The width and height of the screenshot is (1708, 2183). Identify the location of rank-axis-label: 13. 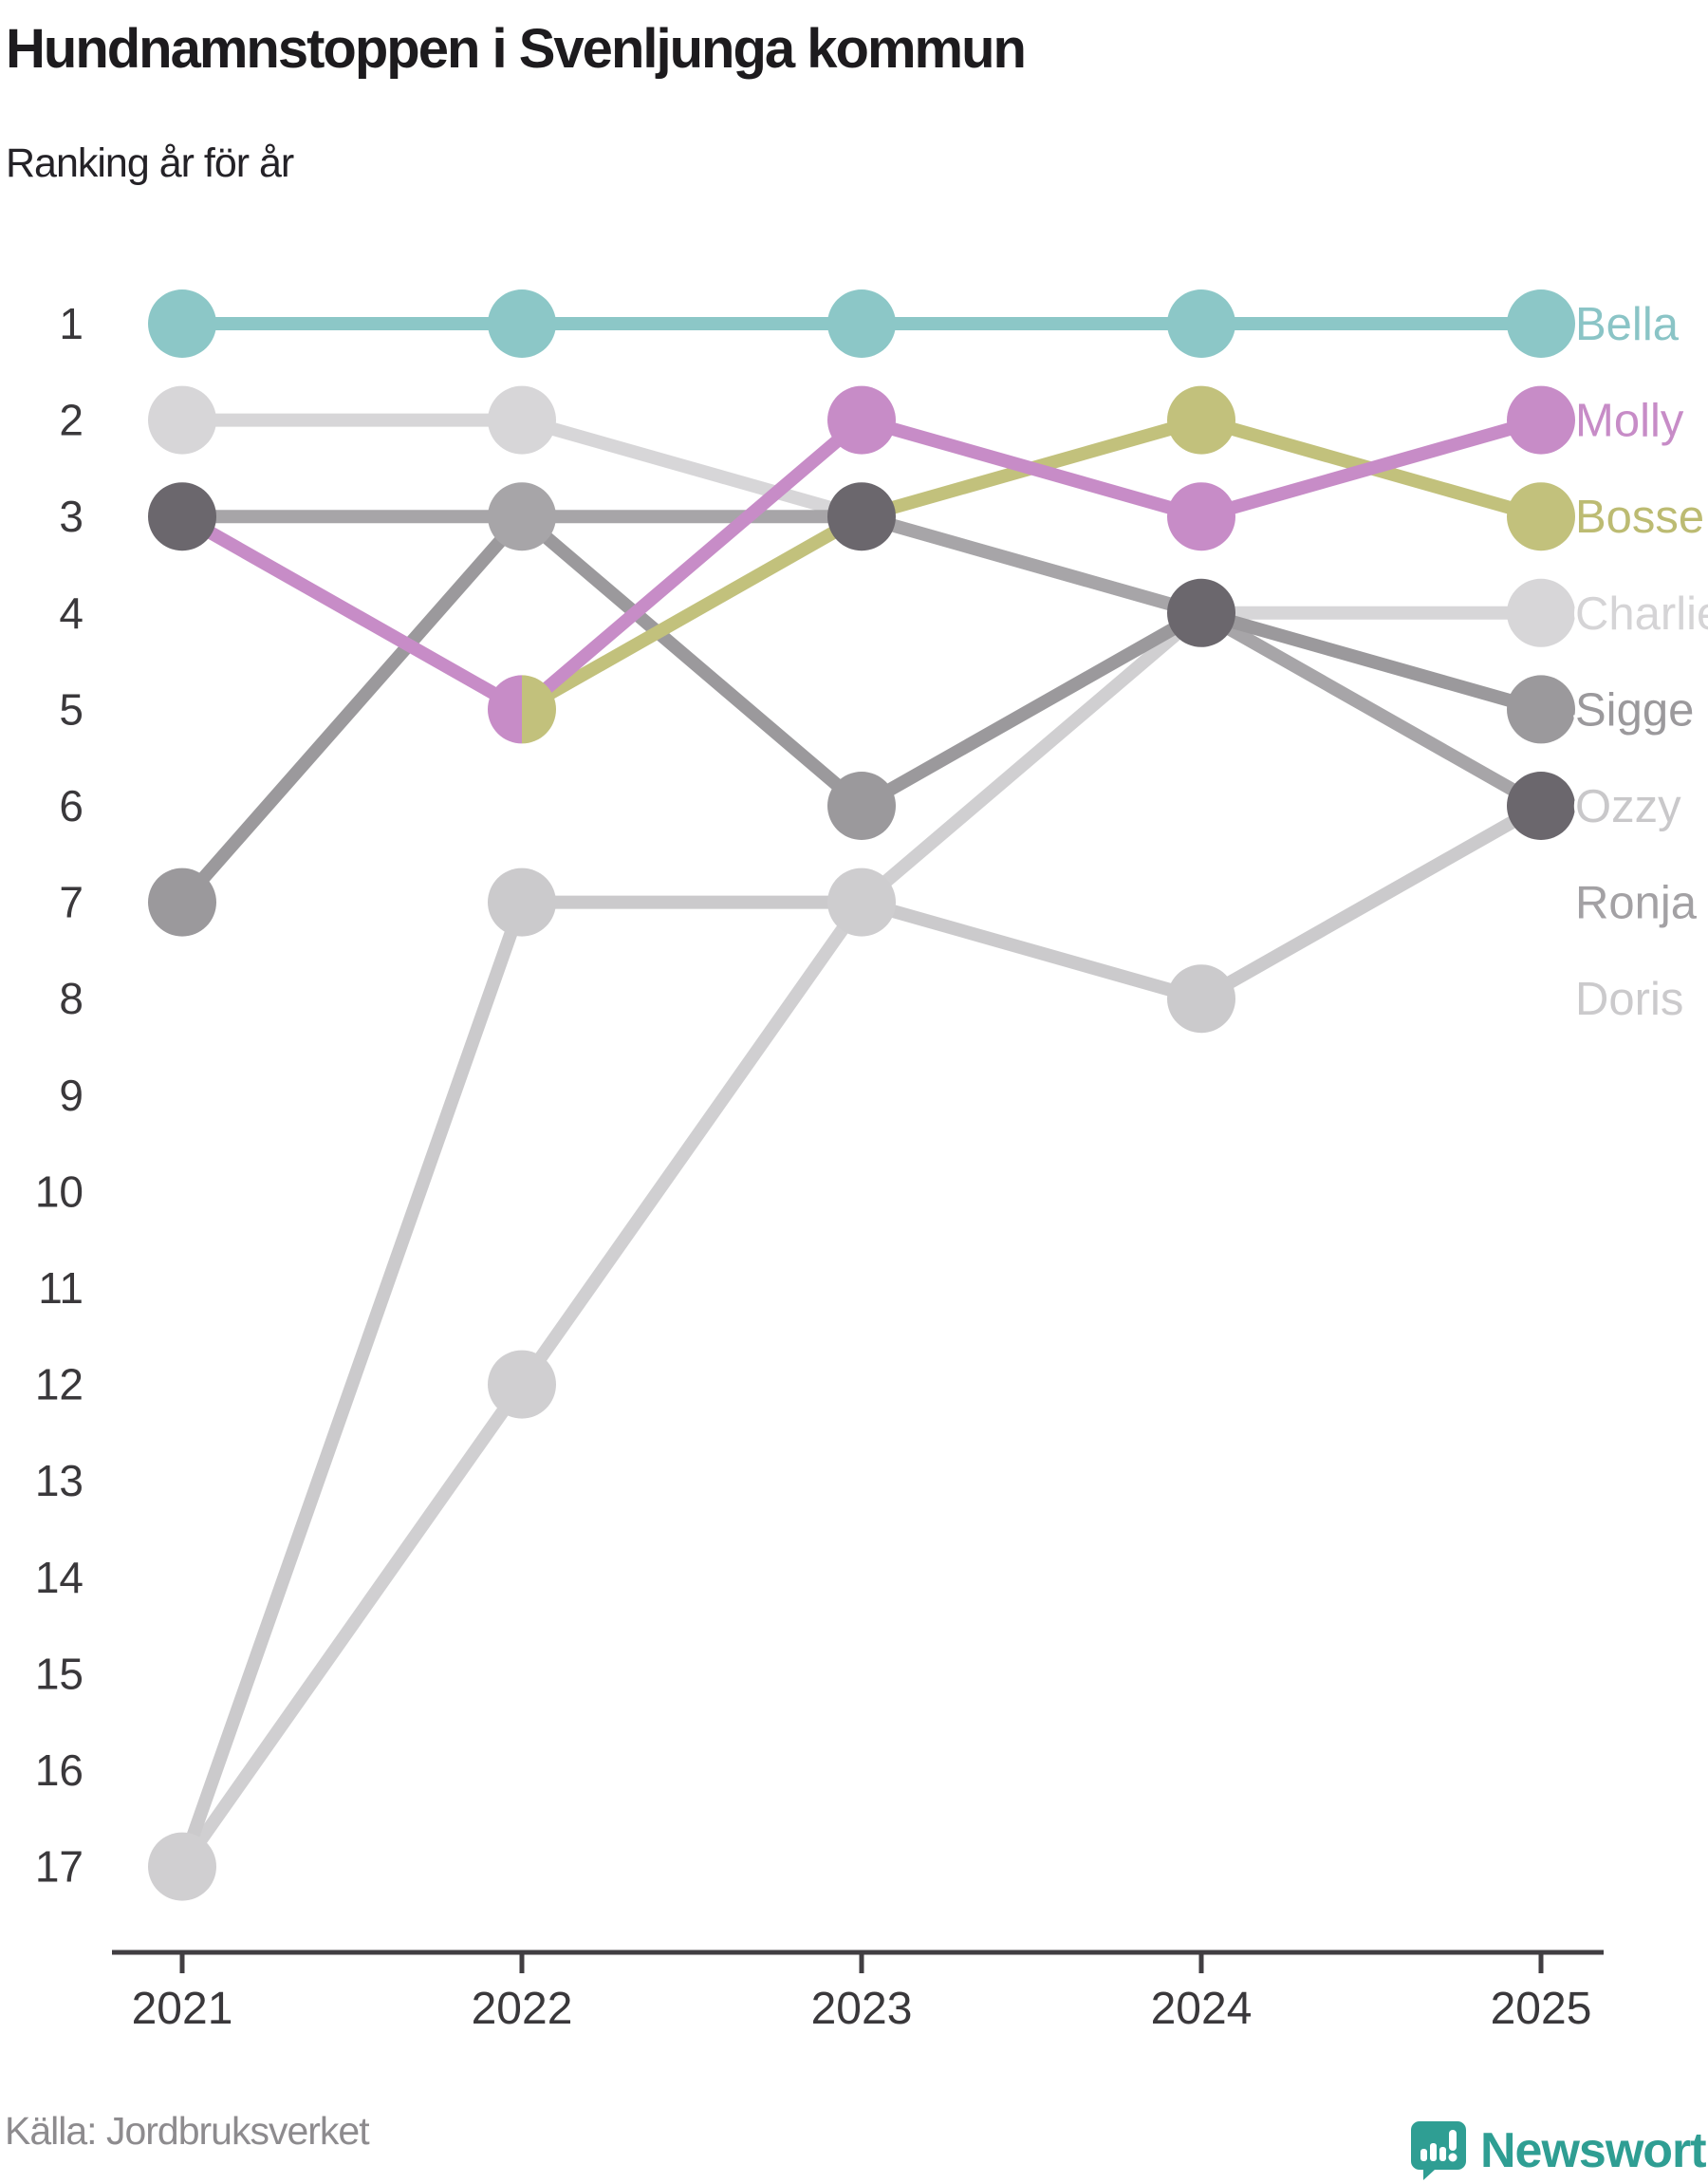
(59, 1480).